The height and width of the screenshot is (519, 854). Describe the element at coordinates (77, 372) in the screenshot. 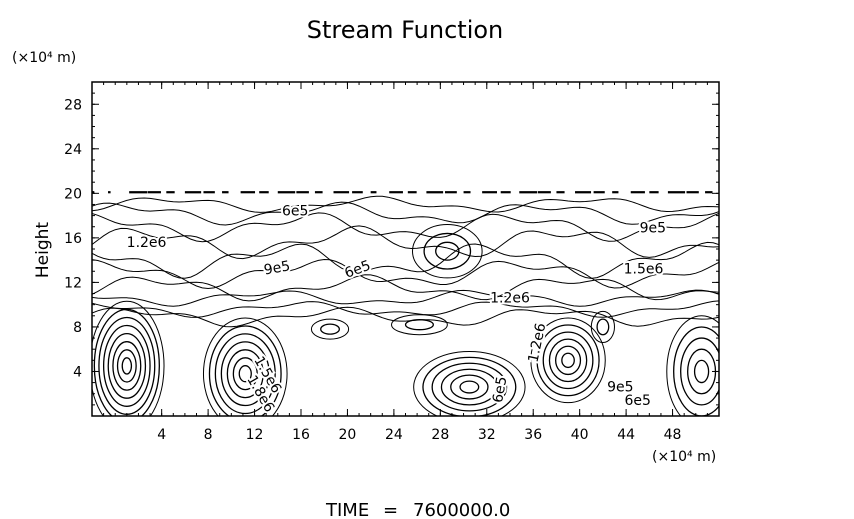

I see `y-tick-label: 4` at that location.